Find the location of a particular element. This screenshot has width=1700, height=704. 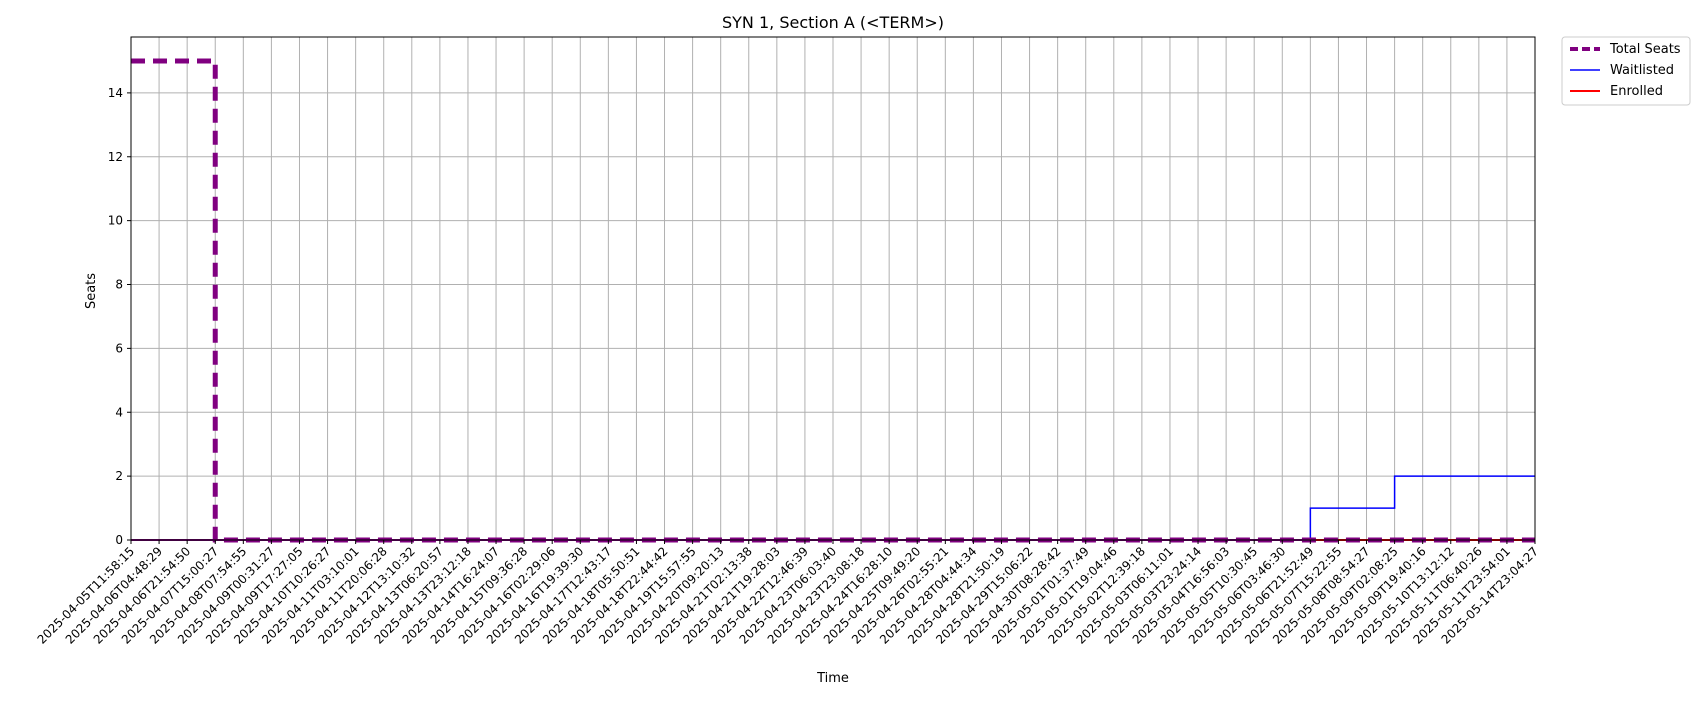

y-tick-label: 14 is located at coordinates (115, 93).